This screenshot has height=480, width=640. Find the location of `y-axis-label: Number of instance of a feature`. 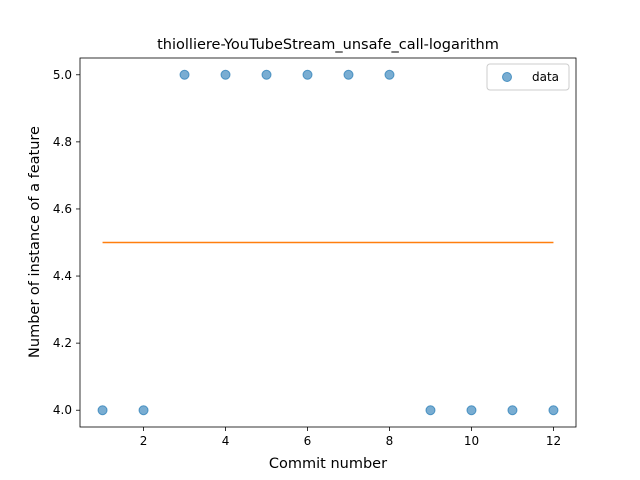

y-axis-label: Number of instance of a feature is located at coordinates (35, 242).